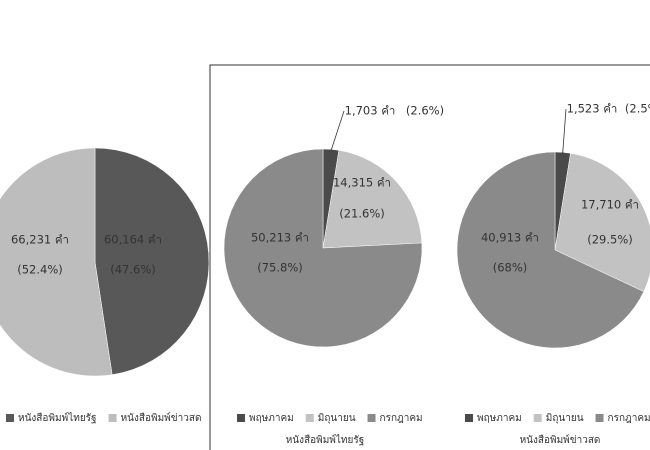 This screenshot has width=650, height=450. Describe the element at coordinates (610, 205) in the screenshot. I see `value-label: 17,710 คำ` at that location.